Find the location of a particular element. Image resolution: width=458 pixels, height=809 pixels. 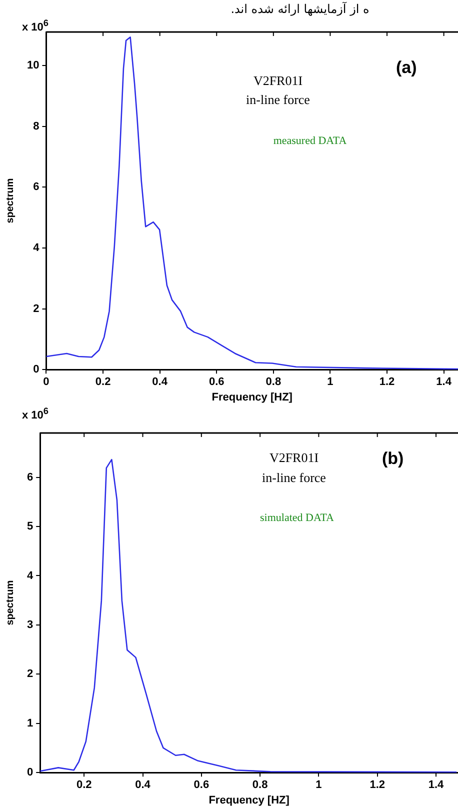

text: ه از آزمایشها ارائه شده اند. is located at coordinates (300, 9).